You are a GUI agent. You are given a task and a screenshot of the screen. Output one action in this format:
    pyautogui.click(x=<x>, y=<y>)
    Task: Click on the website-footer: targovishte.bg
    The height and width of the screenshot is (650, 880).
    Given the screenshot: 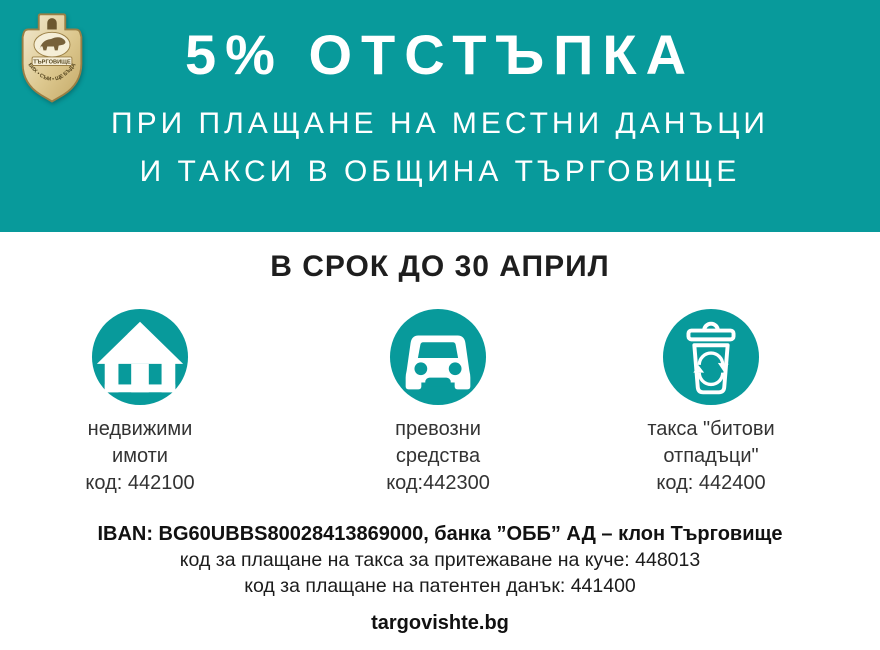 What is the action you would take?
    pyautogui.click(x=440, y=623)
    